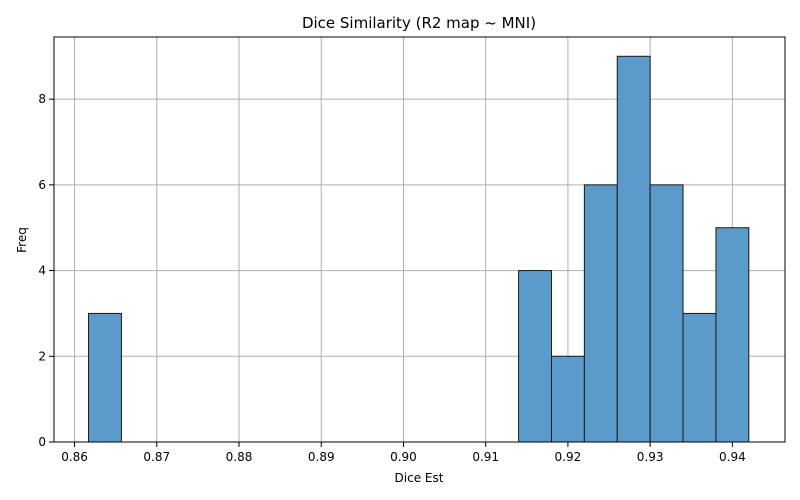 This screenshot has width=800, height=500. Describe the element at coordinates (42, 99) in the screenshot. I see `y-tick-label: 8` at that location.